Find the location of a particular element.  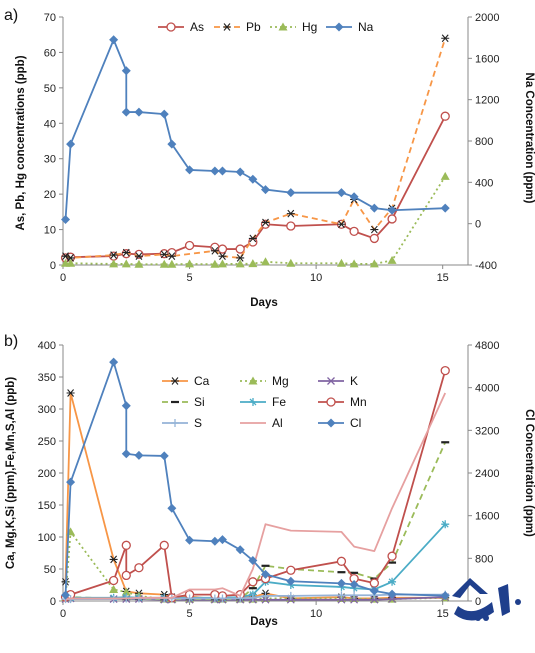

panel-b-legend-marker-mg is located at coordinates (253, 380).